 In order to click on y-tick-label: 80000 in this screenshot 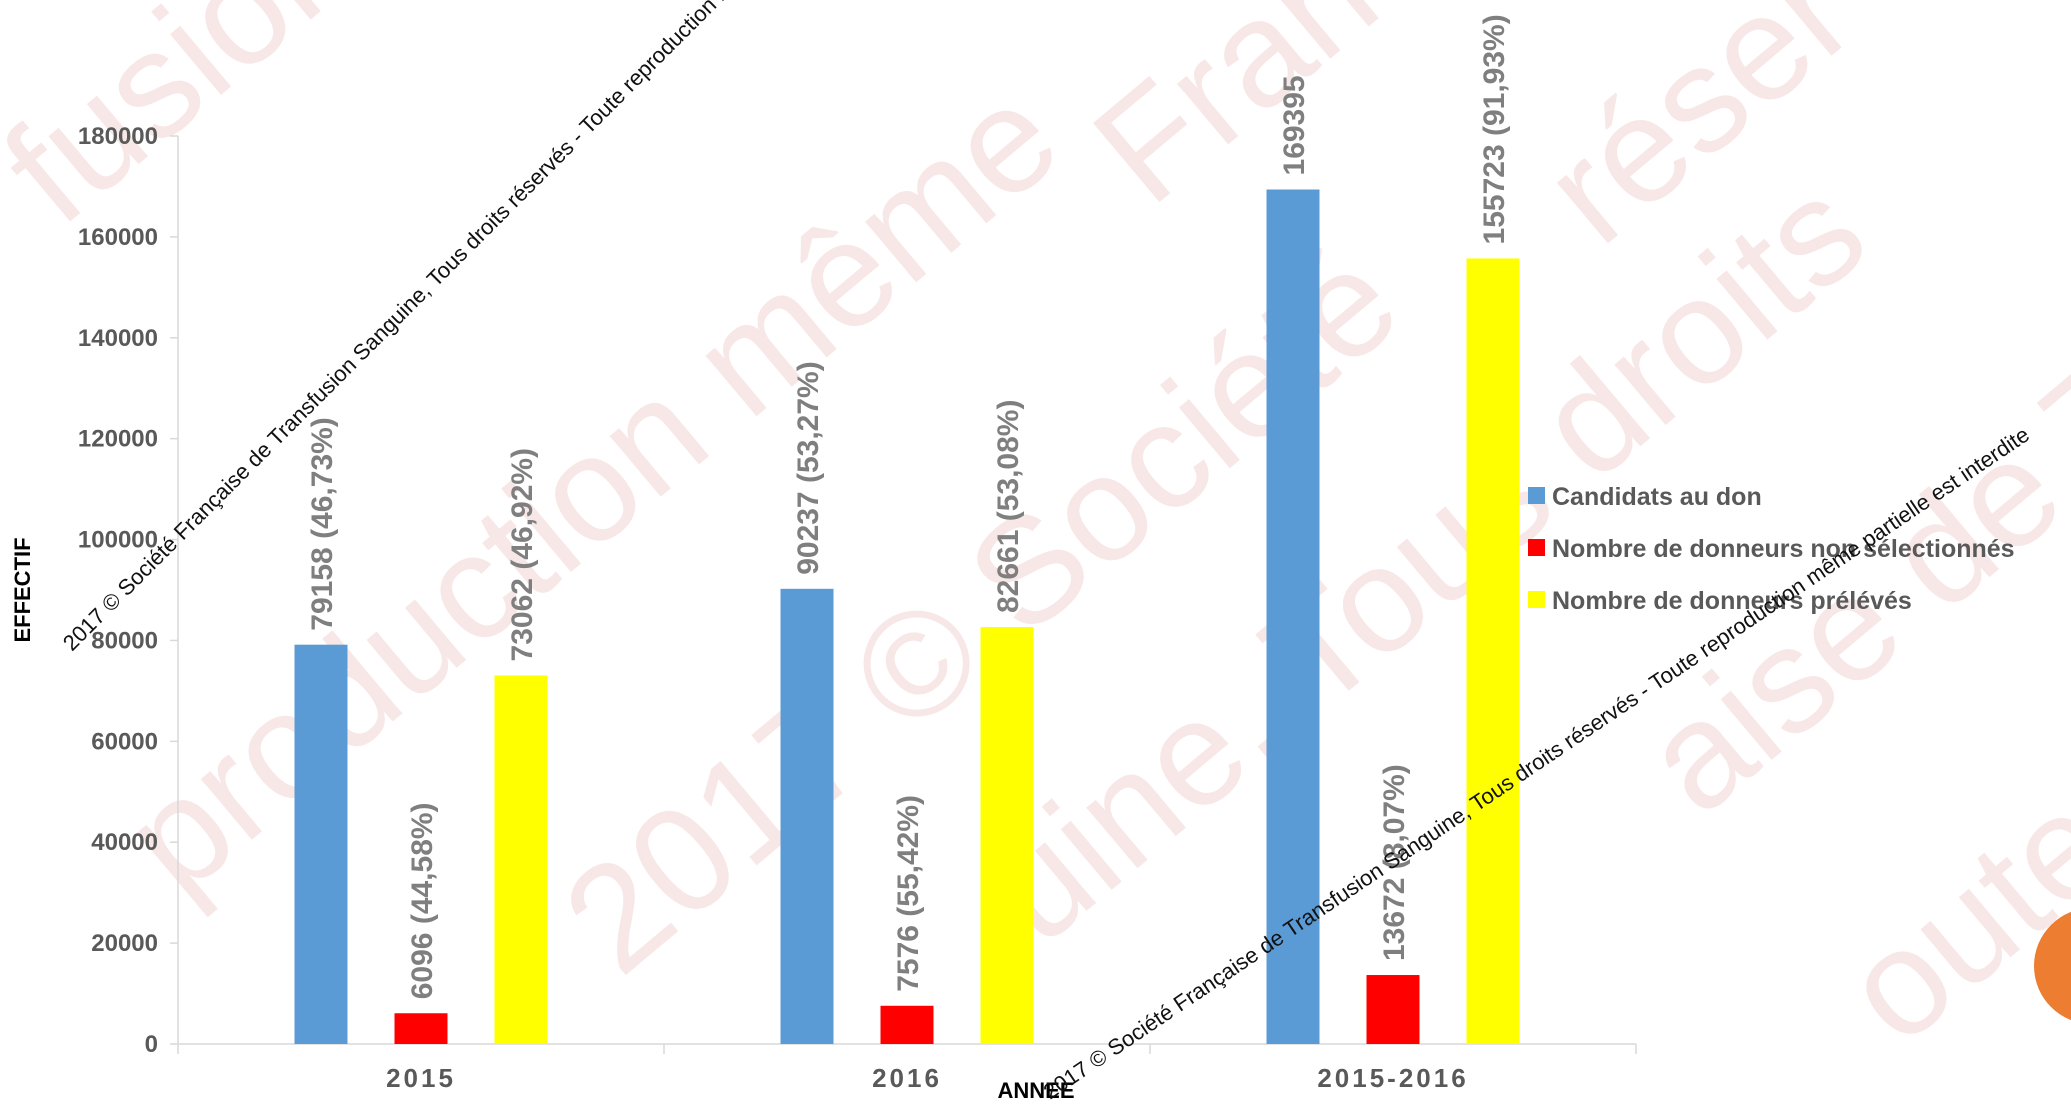, I will do `click(124, 640)`.